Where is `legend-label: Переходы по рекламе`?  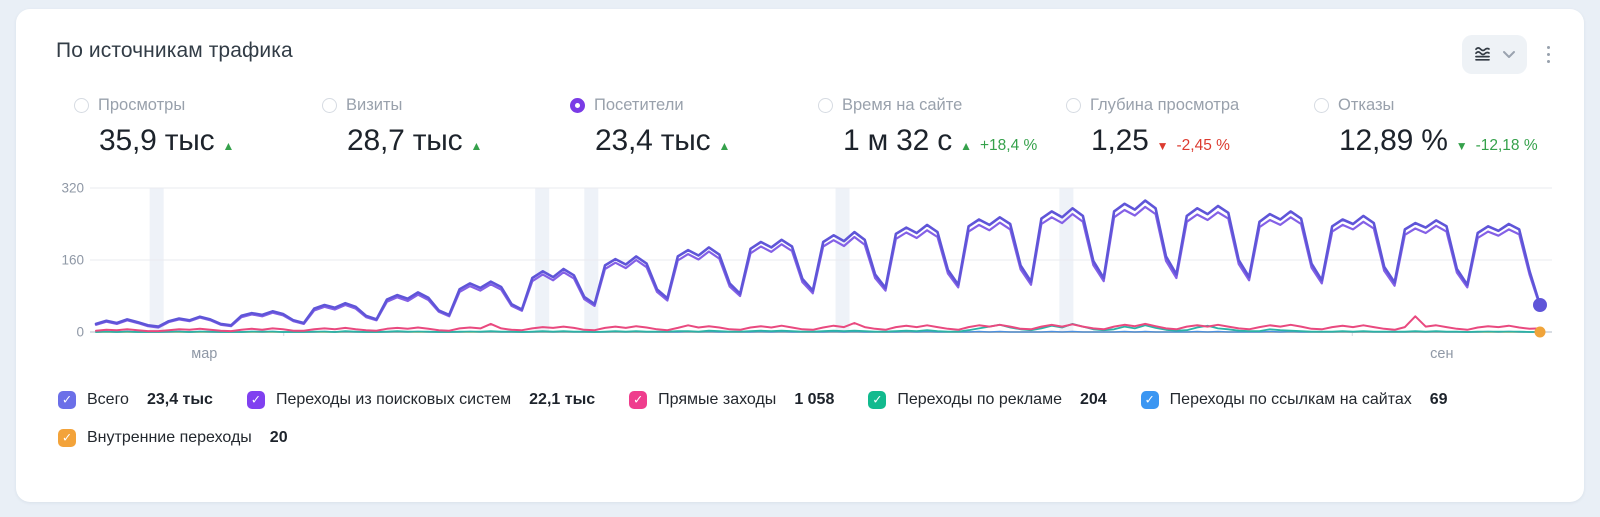
legend-label: Переходы по рекламе is located at coordinates (979, 399).